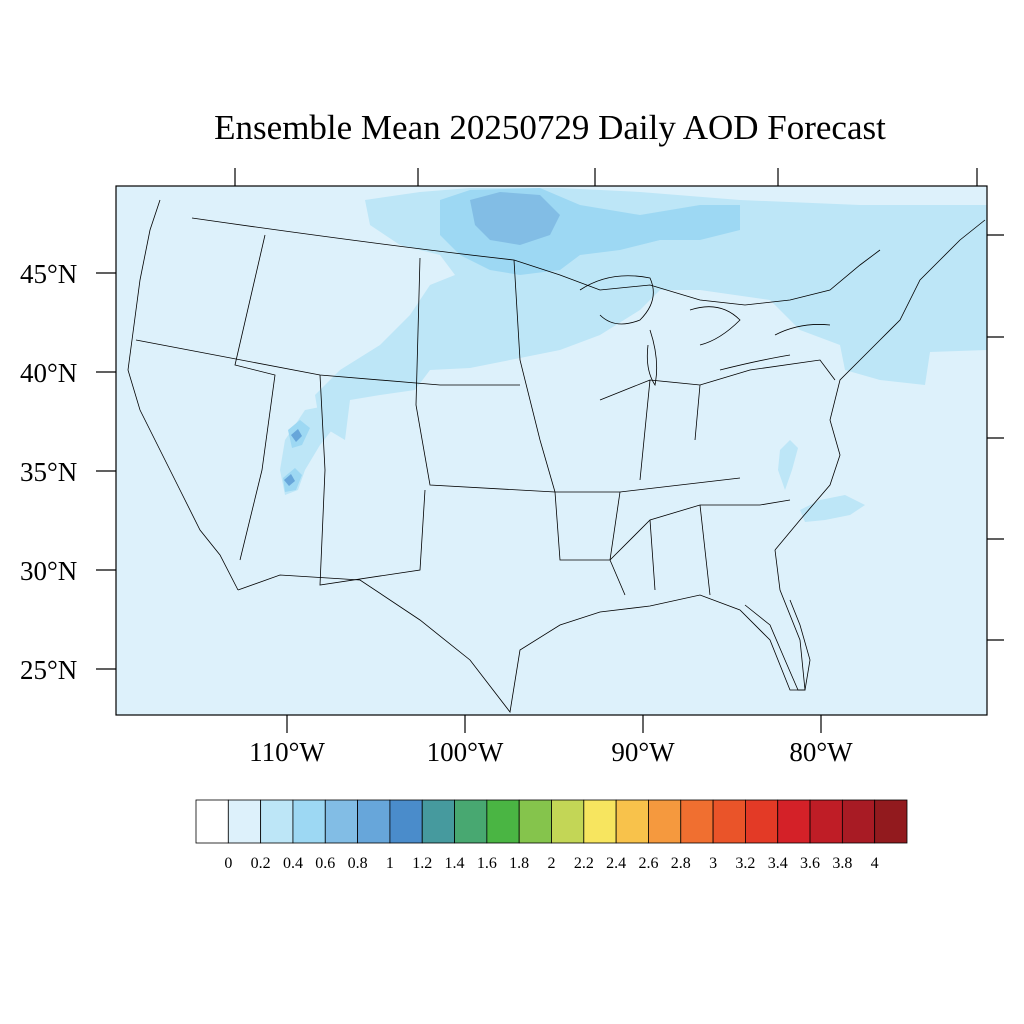  I want to click on us-canada-border, so click(536, 261).